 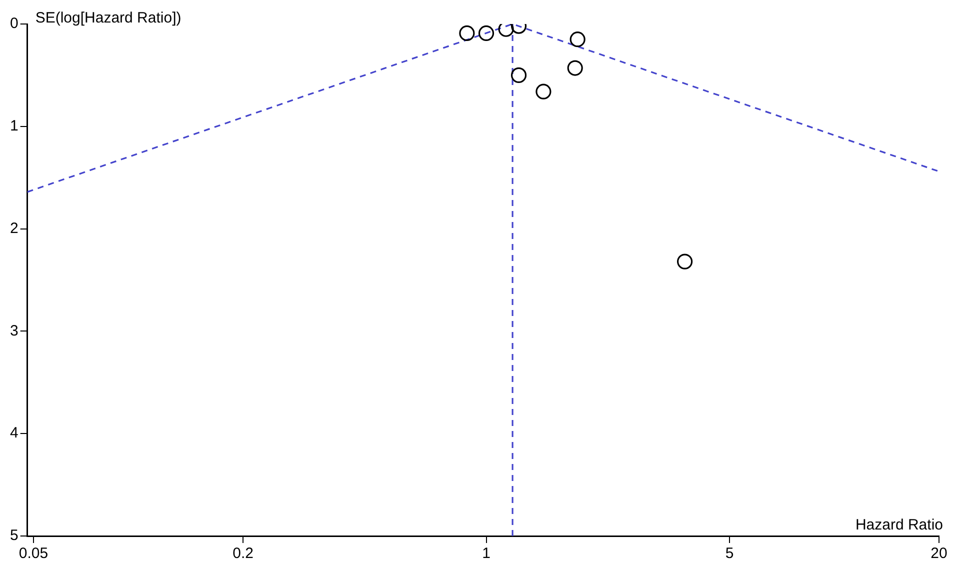 What do you see at coordinates (14, 331) in the screenshot?
I see `y-tick-label: 3` at bounding box center [14, 331].